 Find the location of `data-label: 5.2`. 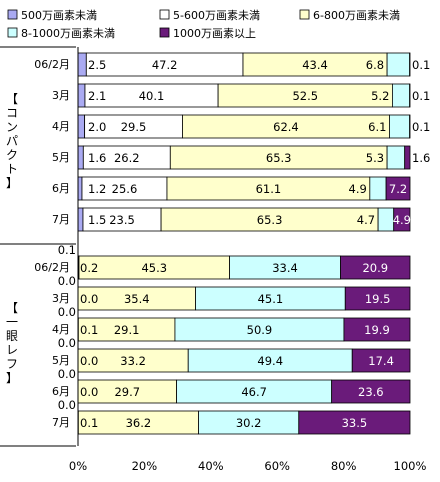

data-label: 5.2 is located at coordinates (380, 96).